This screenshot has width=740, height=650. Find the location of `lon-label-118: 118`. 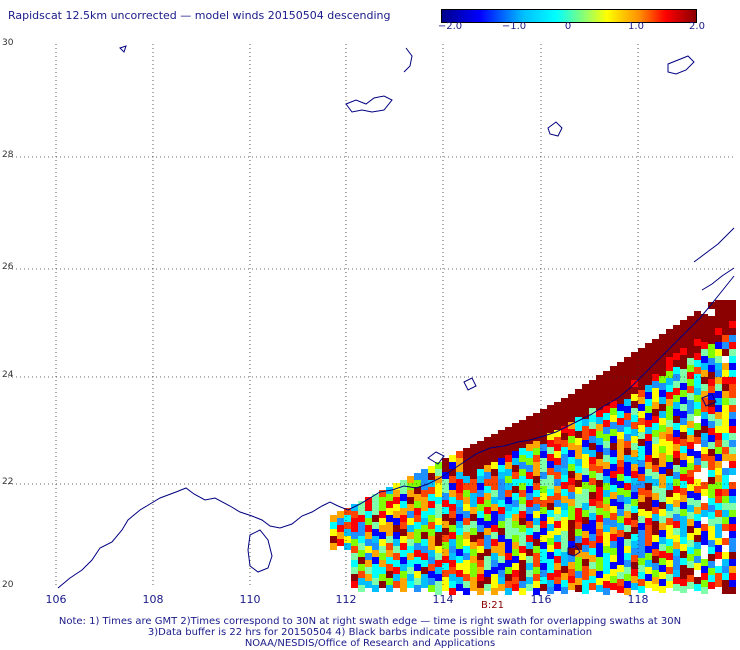

lon-label-118: 118 is located at coordinates (638, 599).